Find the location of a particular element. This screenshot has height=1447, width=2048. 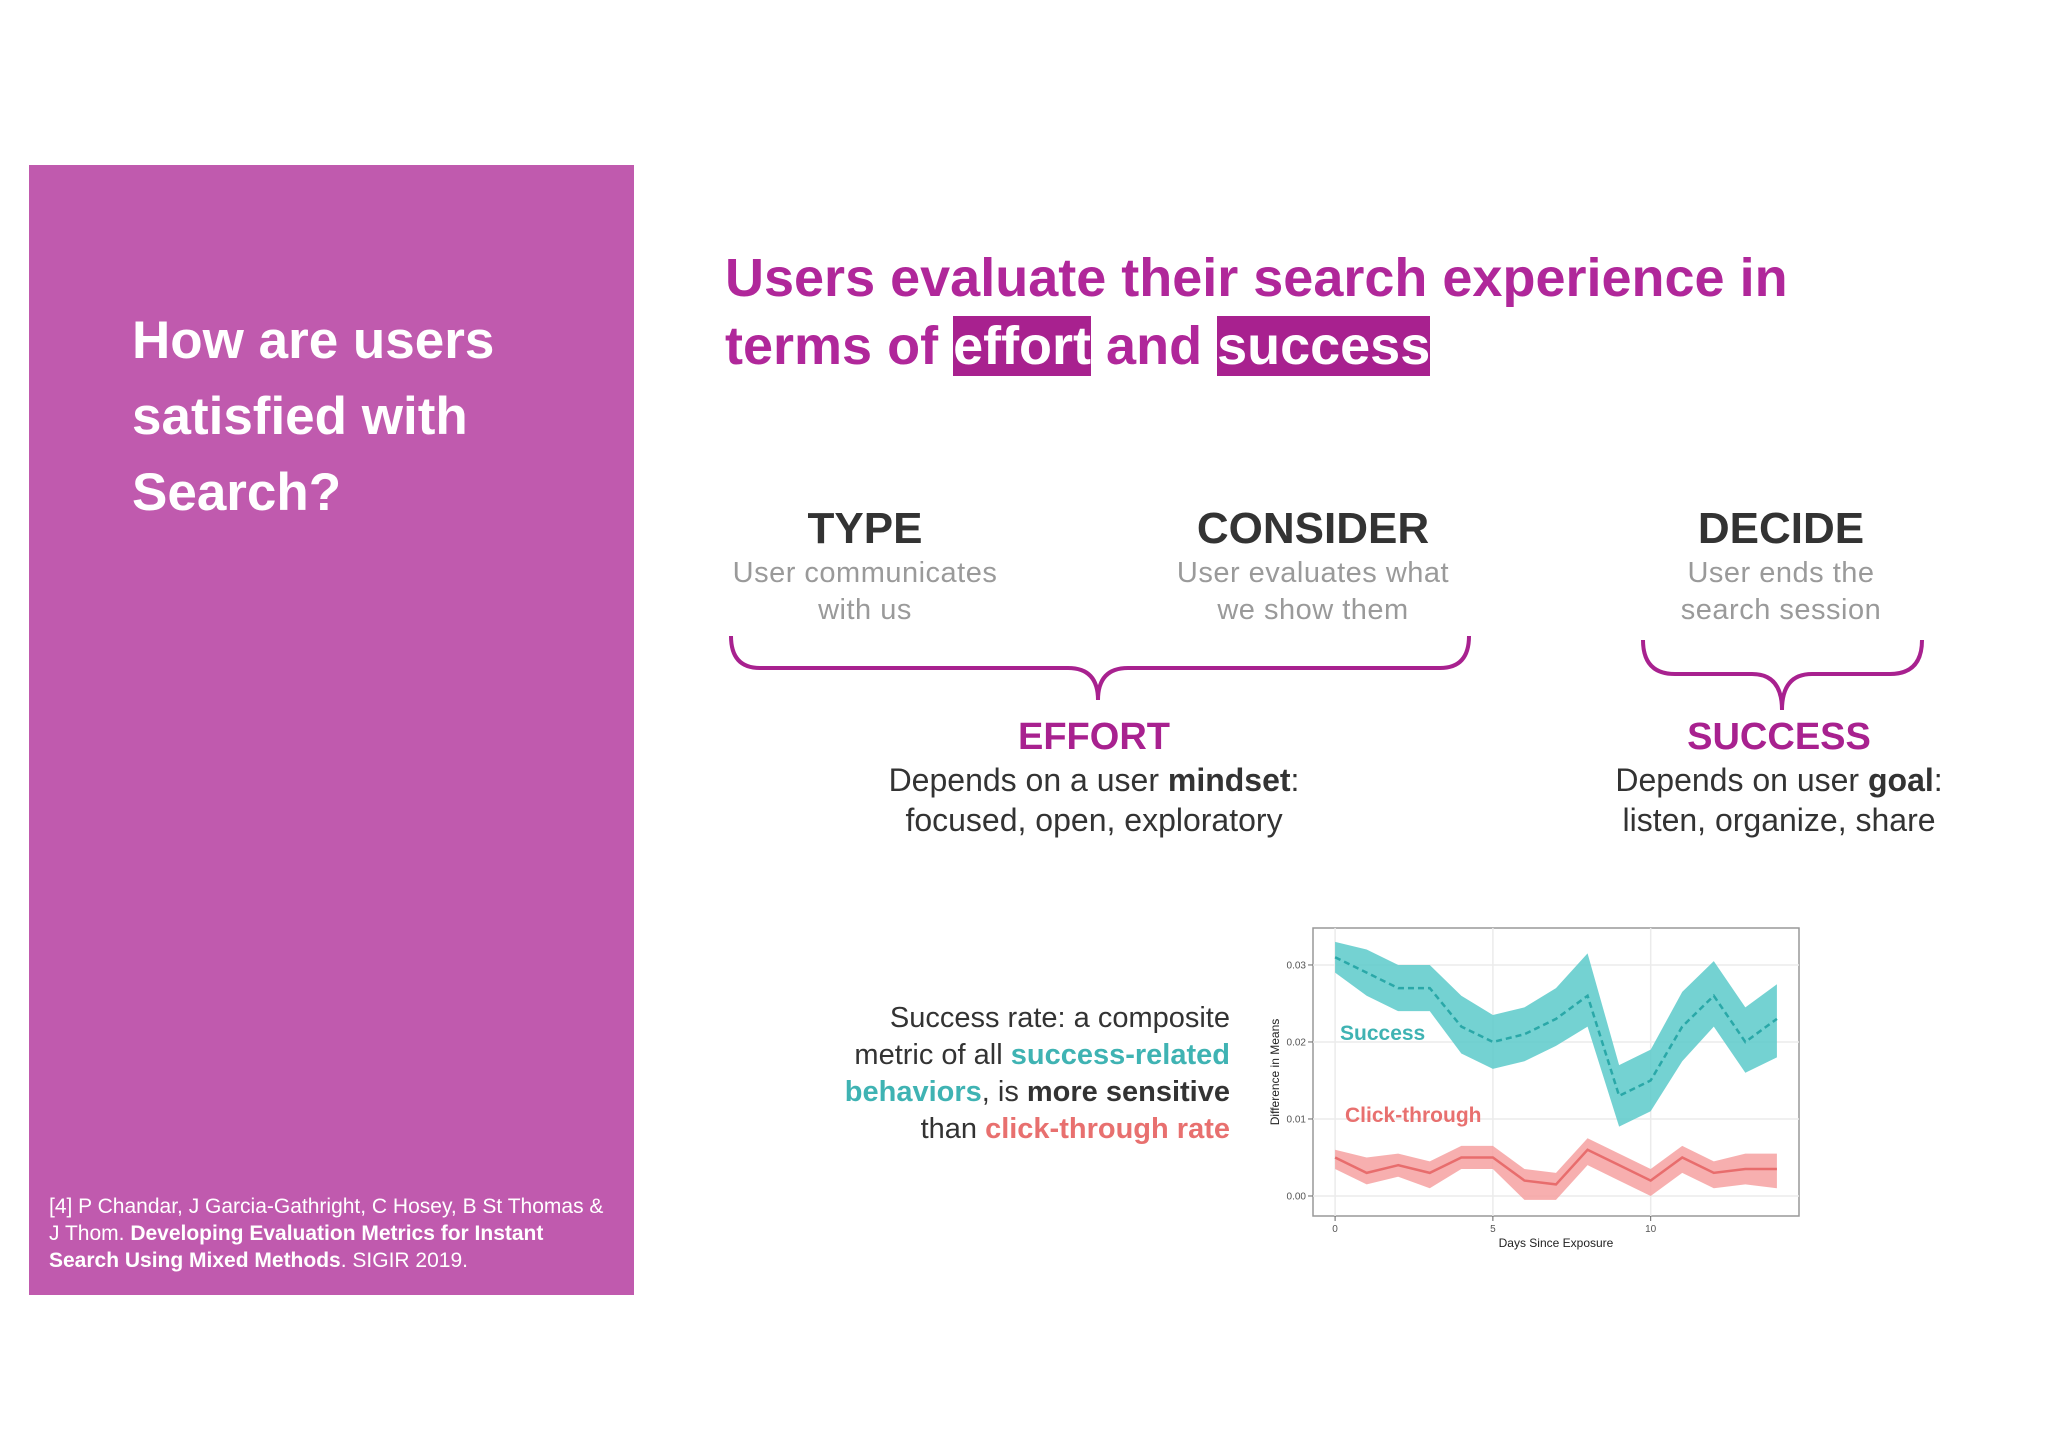

step-text: User evaluates what we show them is located at coordinates (1313, 591).